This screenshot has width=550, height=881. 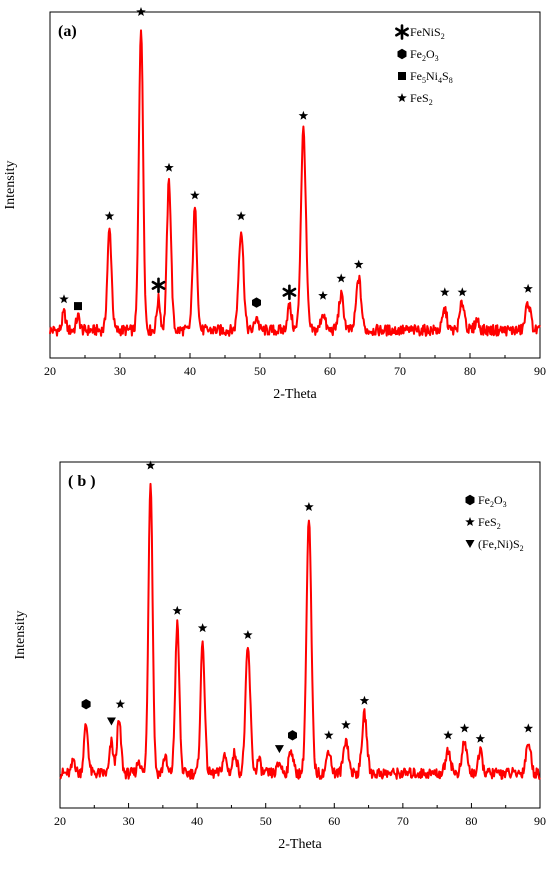 What do you see at coordinates (402, 76) in the screenshot?
I see `legend-marker-square` at bounding box center [402, 76].